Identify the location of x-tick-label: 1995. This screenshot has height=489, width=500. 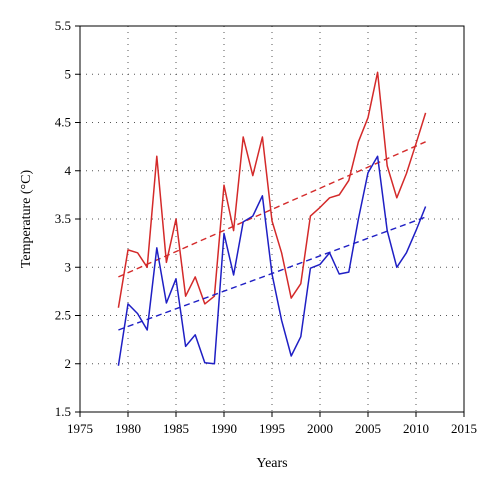
(272, 428).